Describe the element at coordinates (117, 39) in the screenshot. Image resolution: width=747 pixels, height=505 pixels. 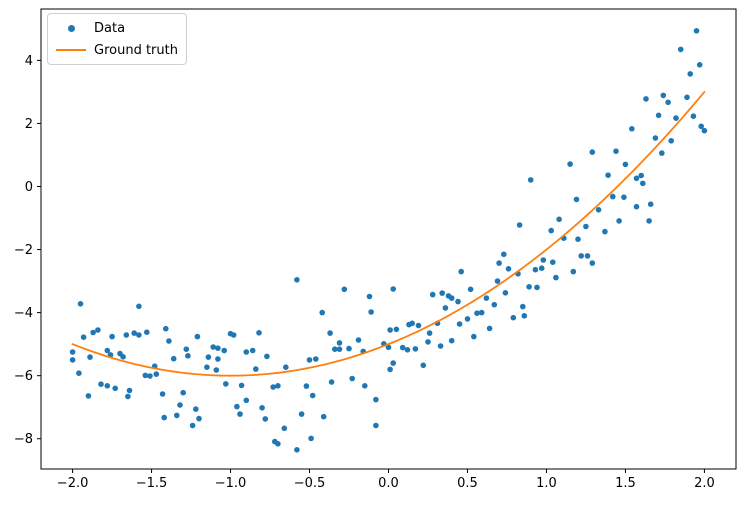
I see `legend: Data Ground truth` at that location.